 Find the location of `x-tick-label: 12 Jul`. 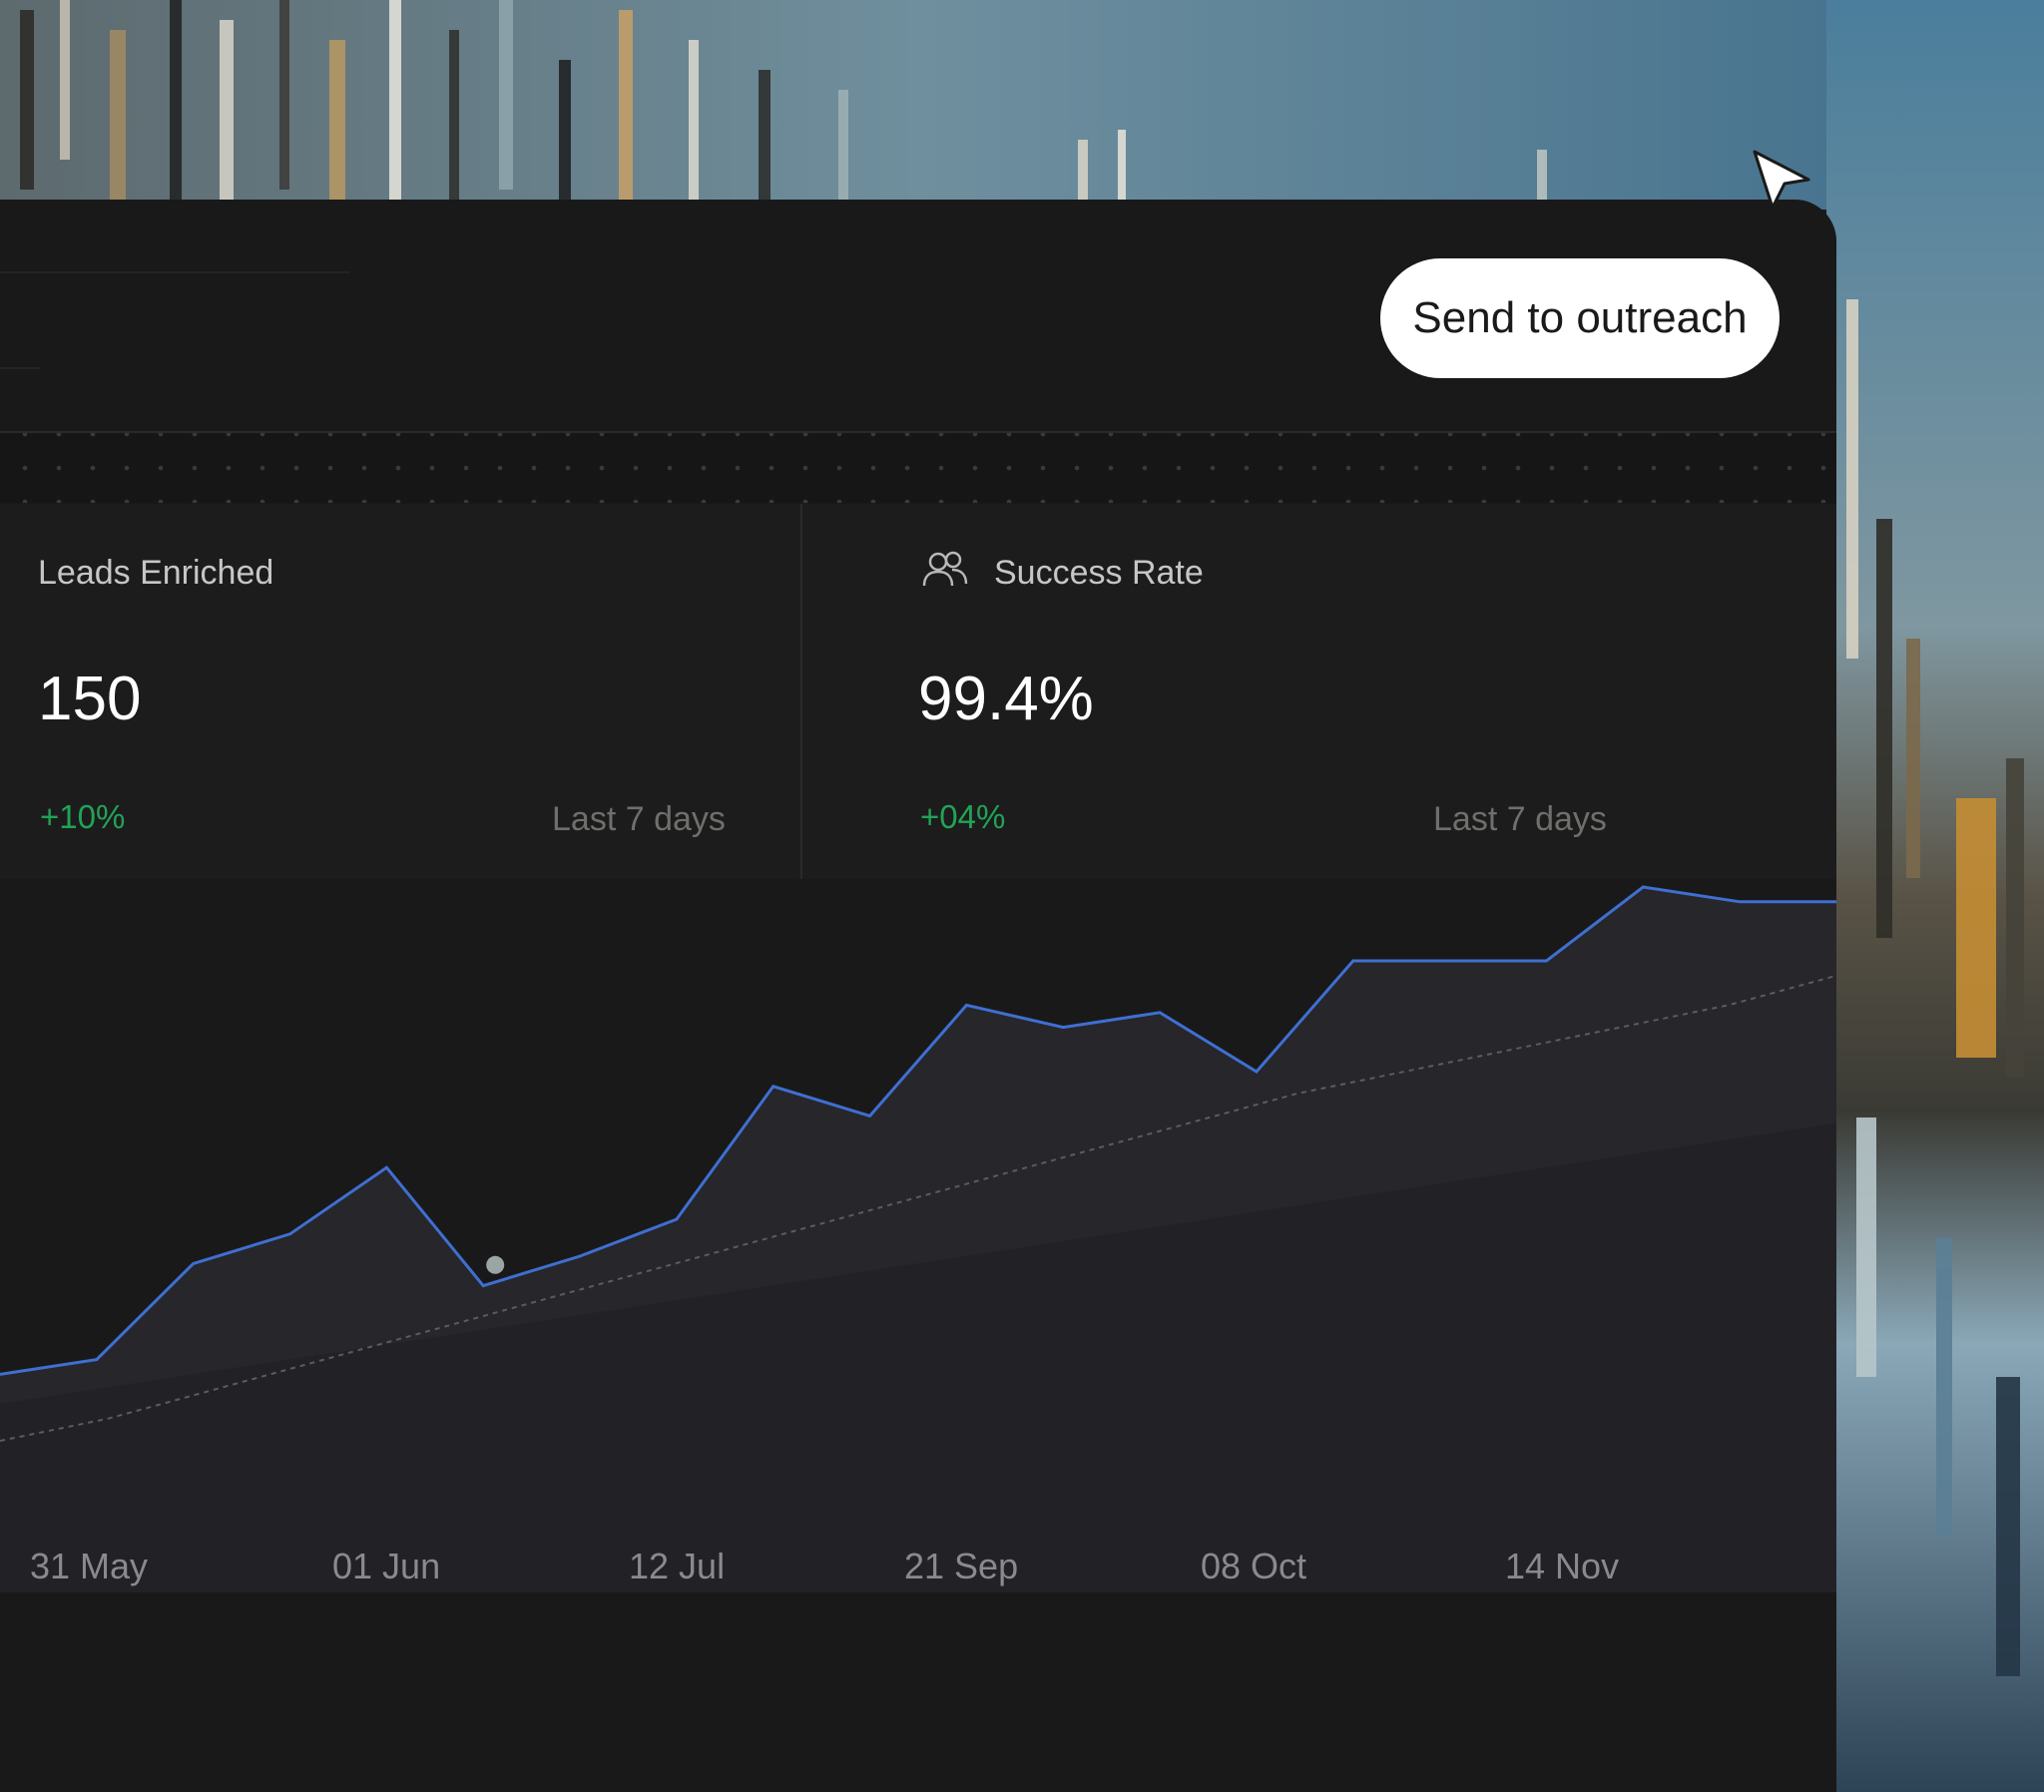

x-tick-label: 12 Jul is located at coordinates (677, 1566).